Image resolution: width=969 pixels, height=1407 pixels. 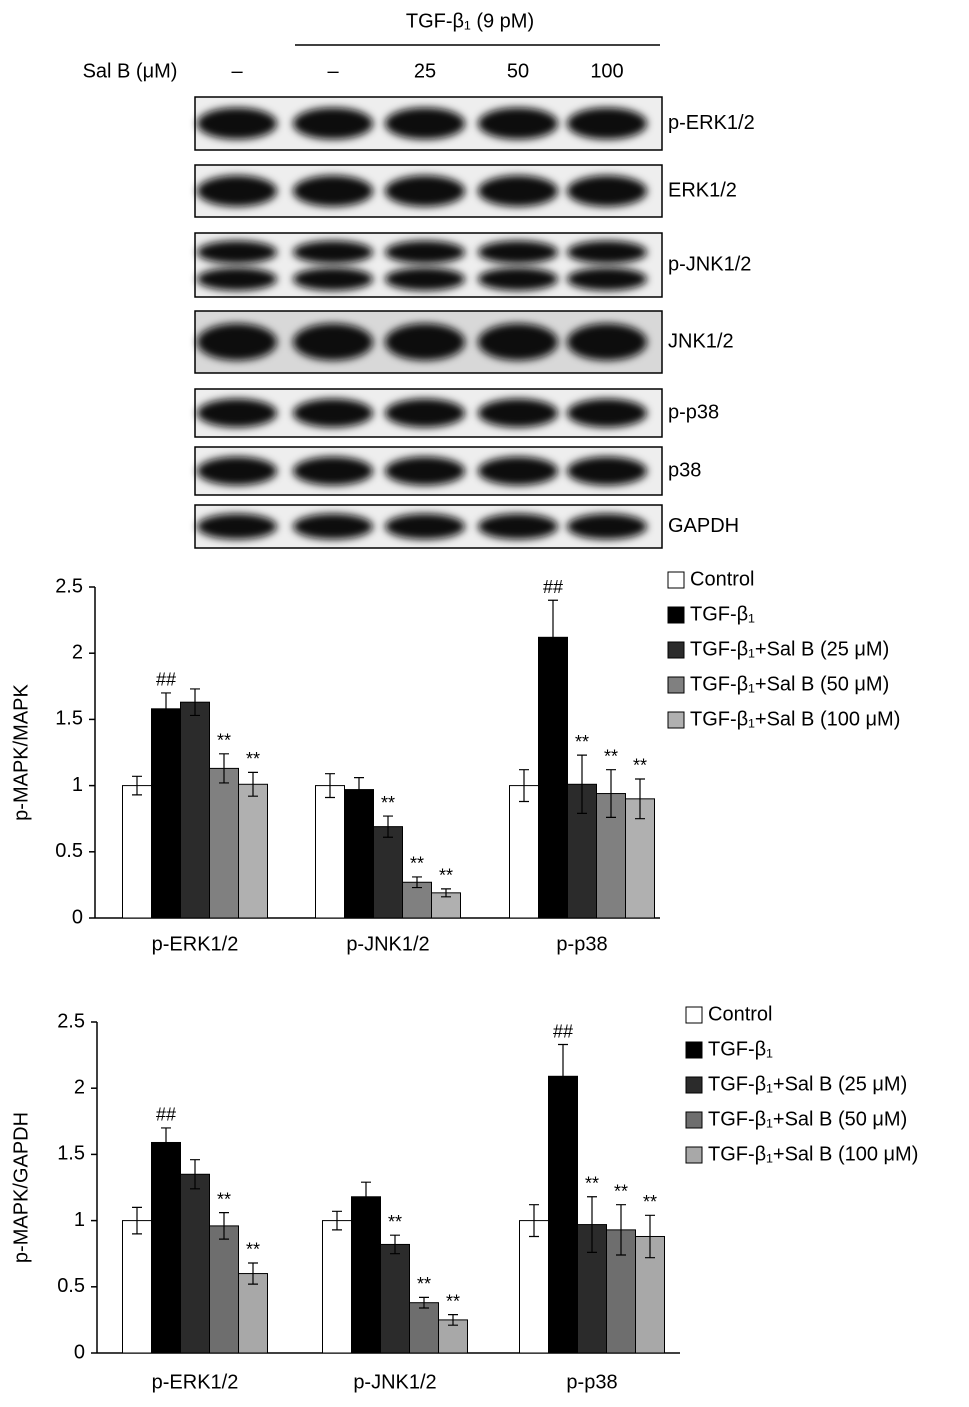 I want to click on x-tick-label: p-p38, so click(x=581, y=944).